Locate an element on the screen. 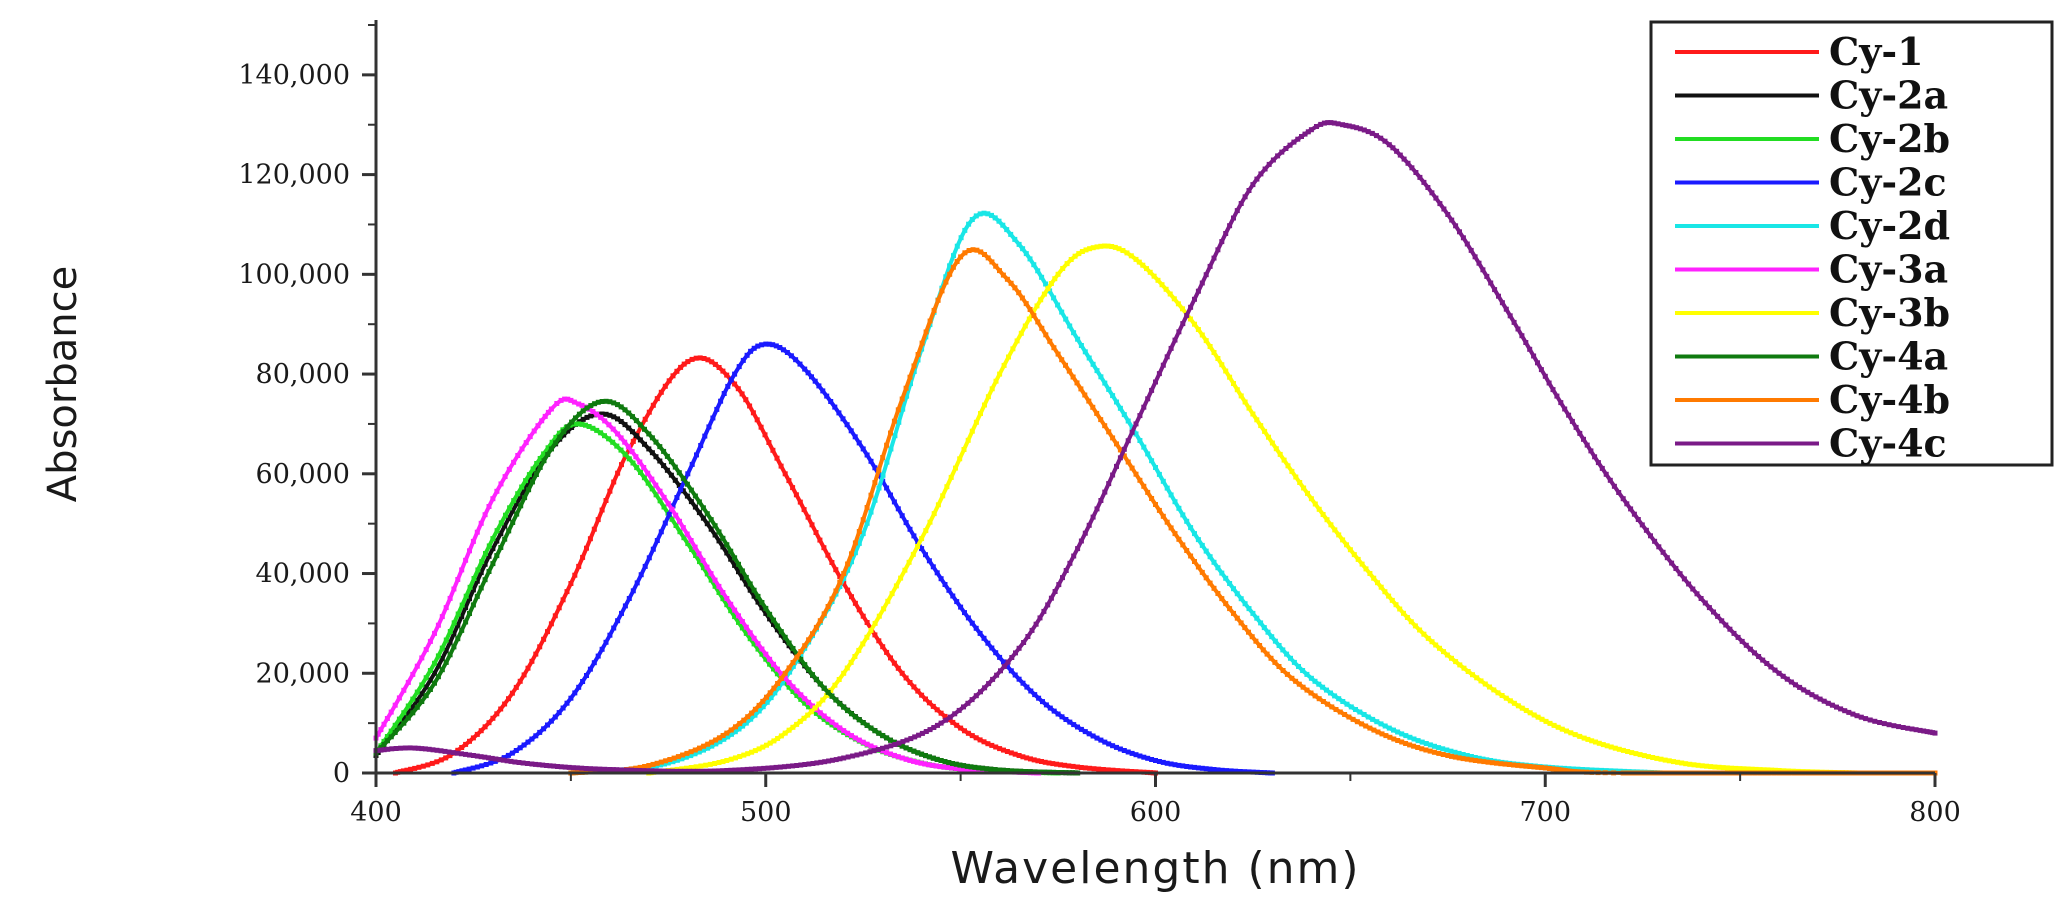 This screenshot has height=911, width=2067. legend-item-cy-4a: Cy-4a is located at coordinates (1811, 356).